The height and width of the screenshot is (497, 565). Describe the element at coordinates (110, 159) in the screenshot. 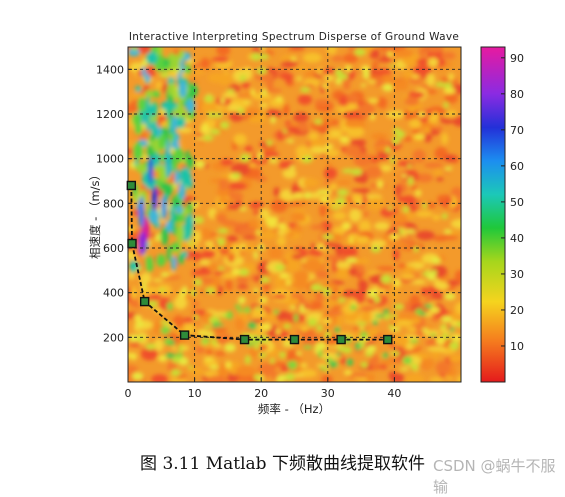

I see `y-tick-label: 1000` at that location.